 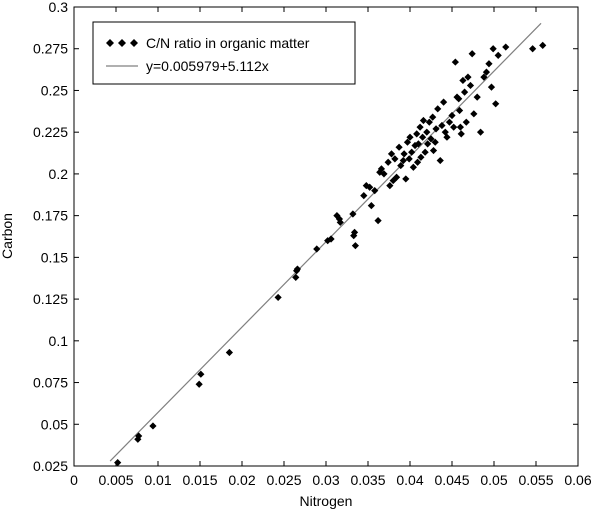 What do you see at coordinates (50, 49) in the screenshot?
I see `y-tick-label: 0.275` at bounding box center [50, 49].